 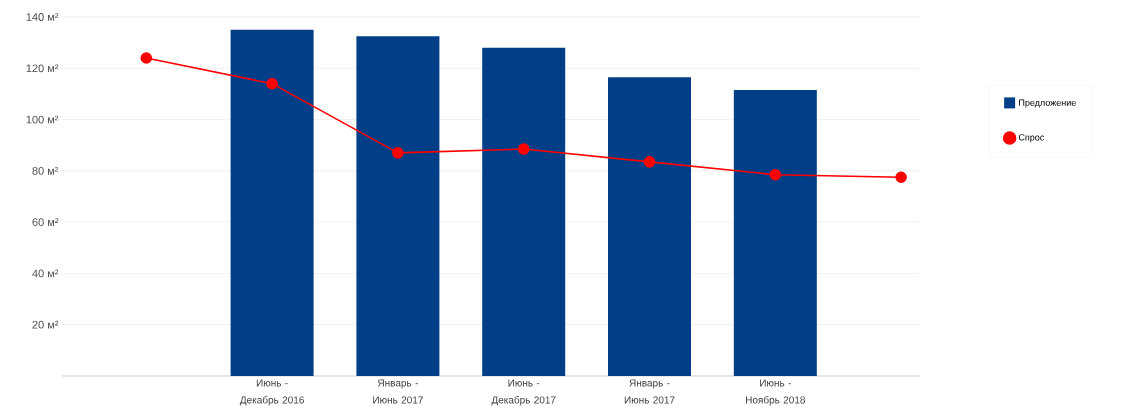 I want to click on legend-label: Предложение, so click(x=1047, y=103).